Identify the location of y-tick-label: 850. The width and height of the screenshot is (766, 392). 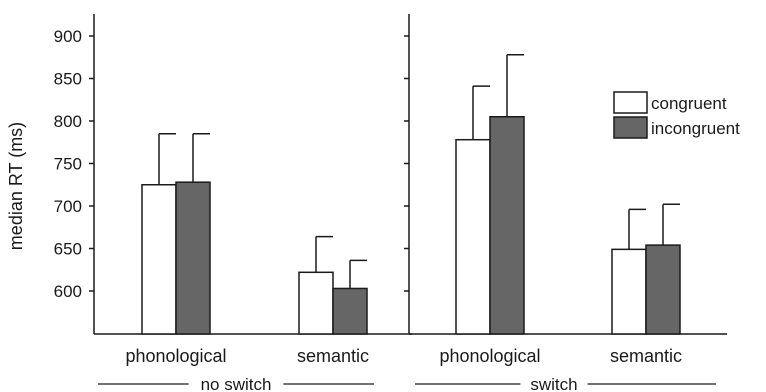
(68, 79).